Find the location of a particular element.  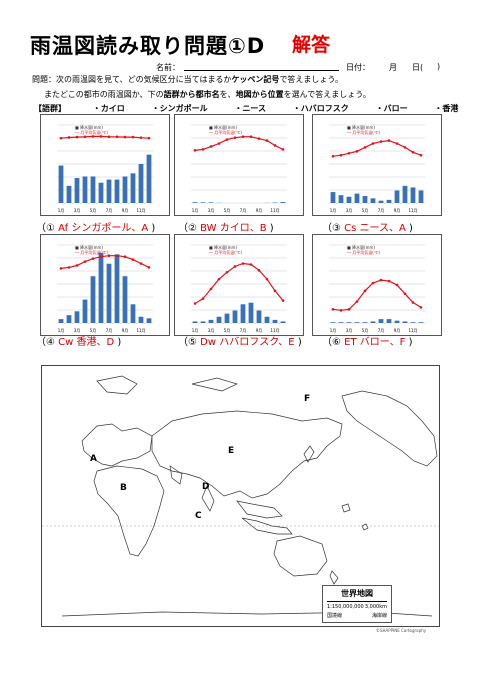

legend-temp: ― 月平均気温(℃) is located at coordinates (363, 132).